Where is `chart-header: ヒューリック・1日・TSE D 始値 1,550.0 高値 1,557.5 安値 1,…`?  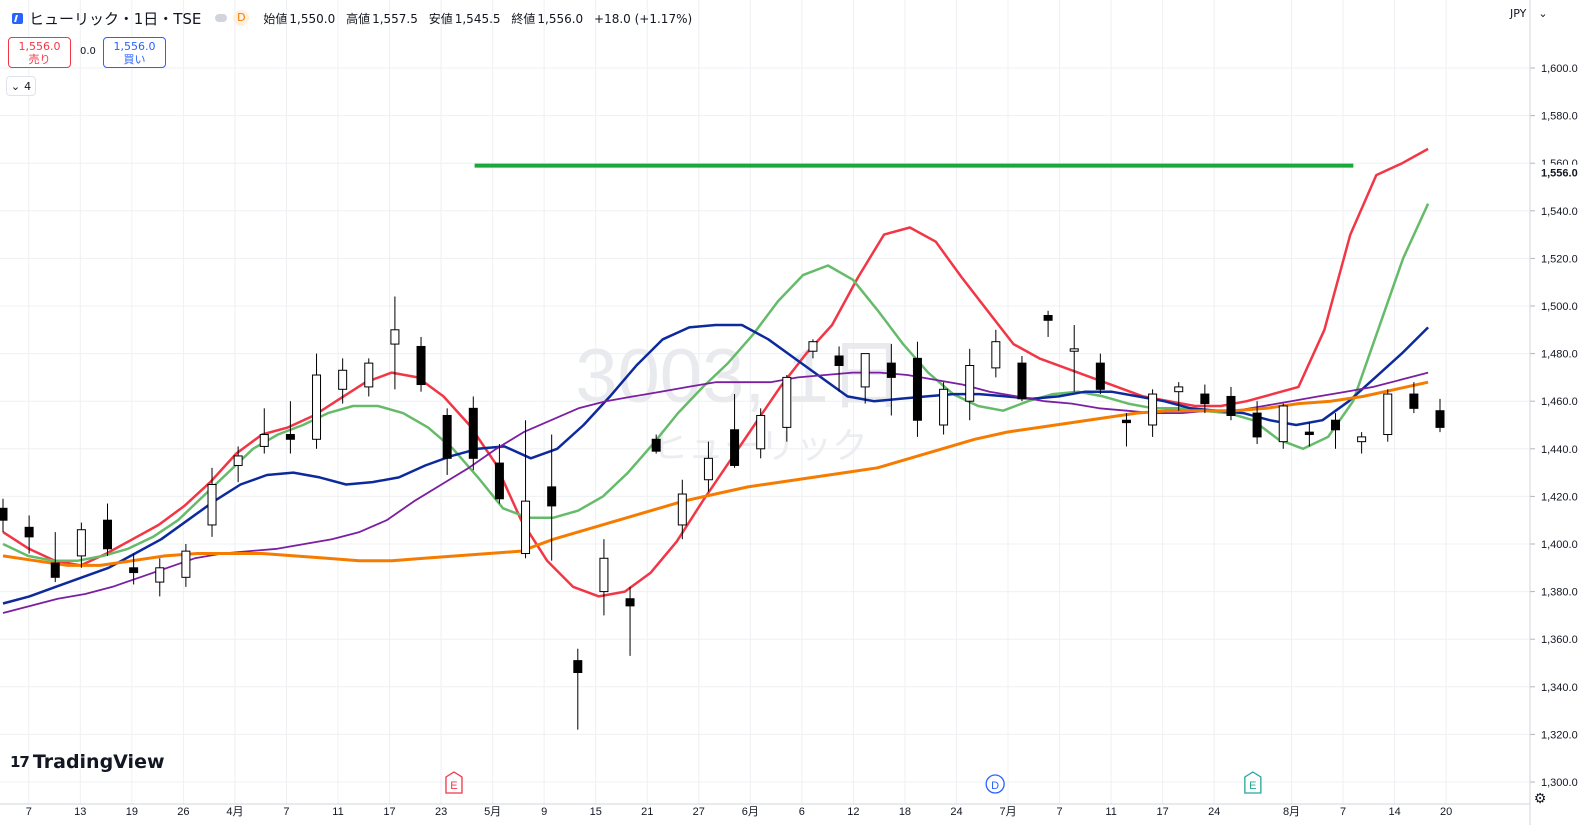
chart-header: ヒューリック・1日・TSE D 始値 1,550.0 高値 1,557.5 安値 1,… is located at coordinates (346, 18).